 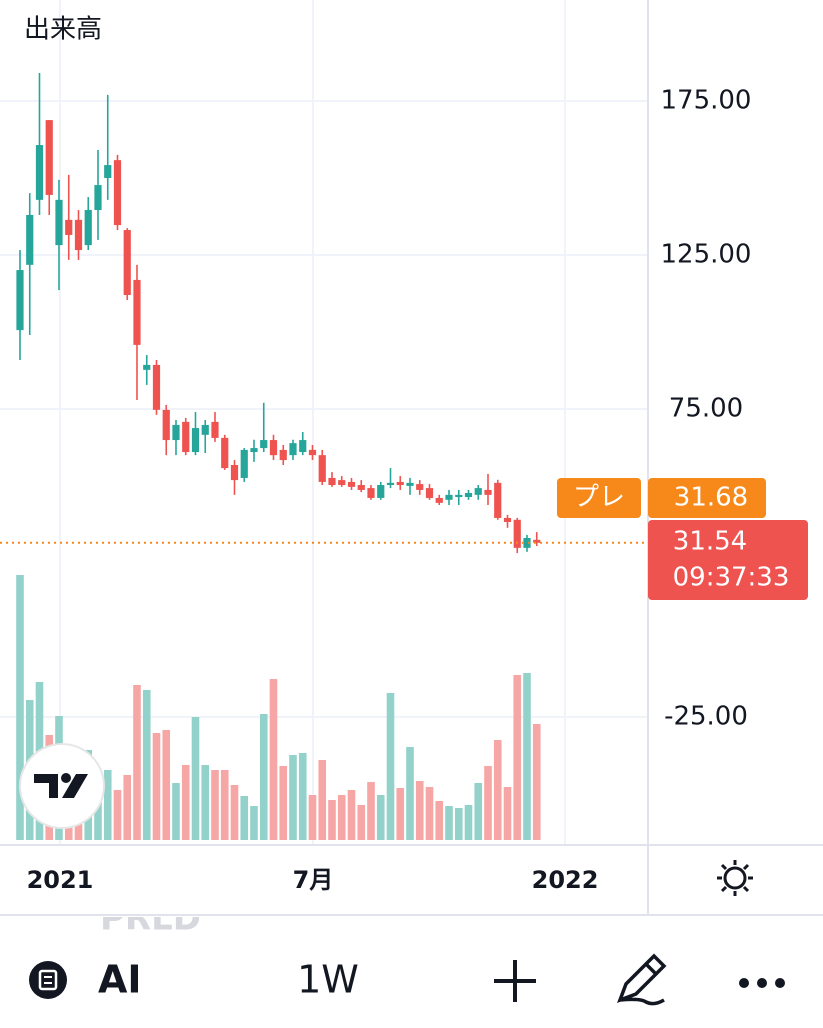 I want to click on premarket-price-tag, so click(x=707, y=498).